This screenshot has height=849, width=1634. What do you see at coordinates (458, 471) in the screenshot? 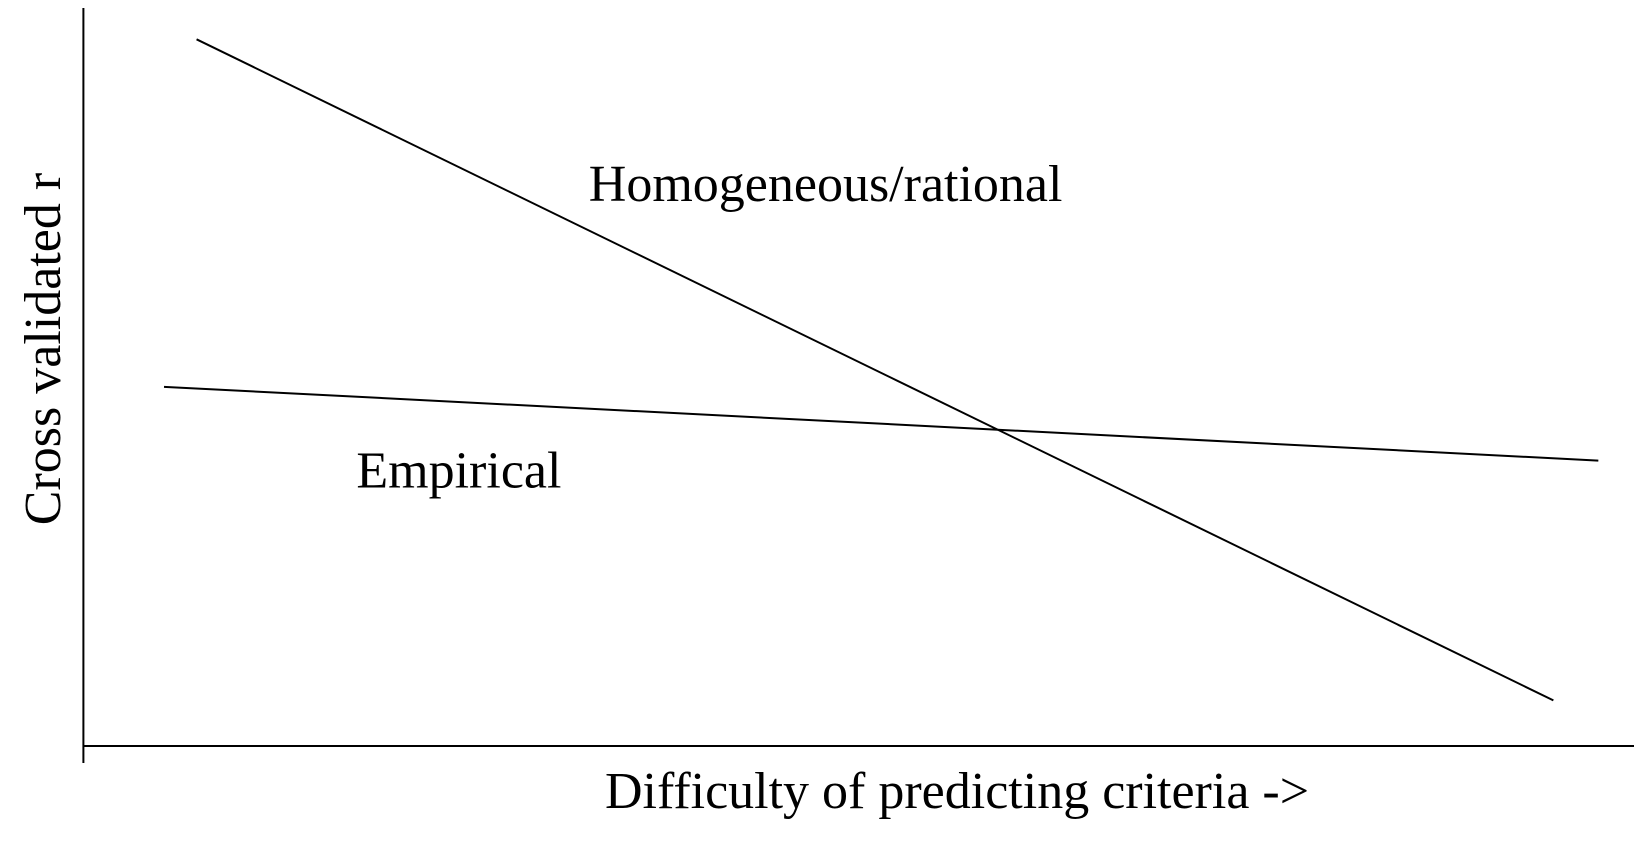
I see `series-label: Empirical` at bounding box center [458, 471].